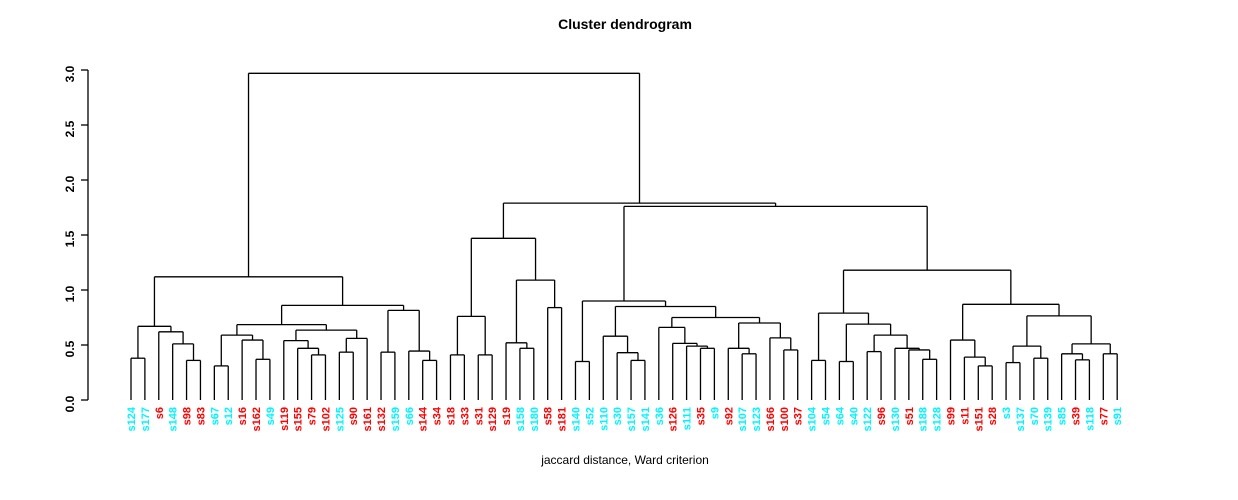  I want to click on leaf-label: s100, so click(785, 419).